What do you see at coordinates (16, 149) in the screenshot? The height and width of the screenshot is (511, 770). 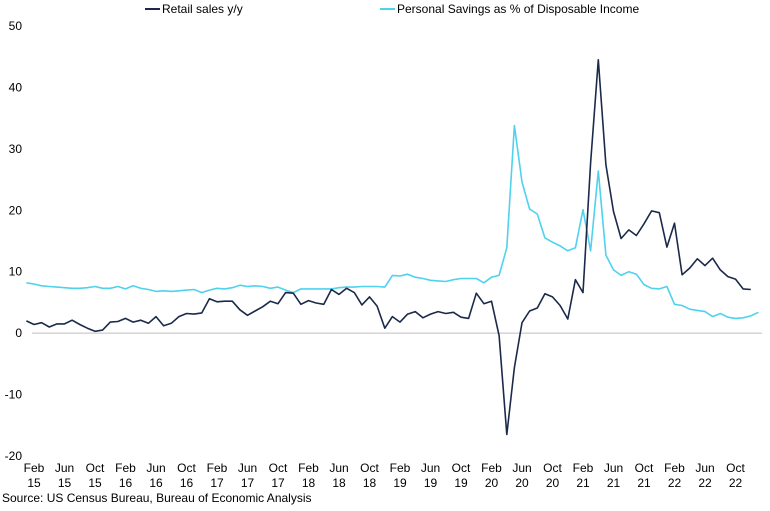 I see `y-tick-label: 30` at bounding box center [16, 149].